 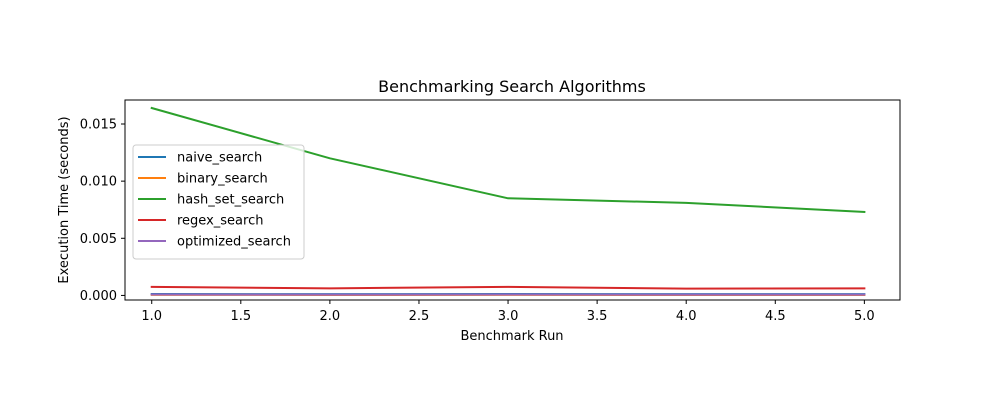 I want to click on x-axis-label: Benchmark Run, so click(x=511, y=336).